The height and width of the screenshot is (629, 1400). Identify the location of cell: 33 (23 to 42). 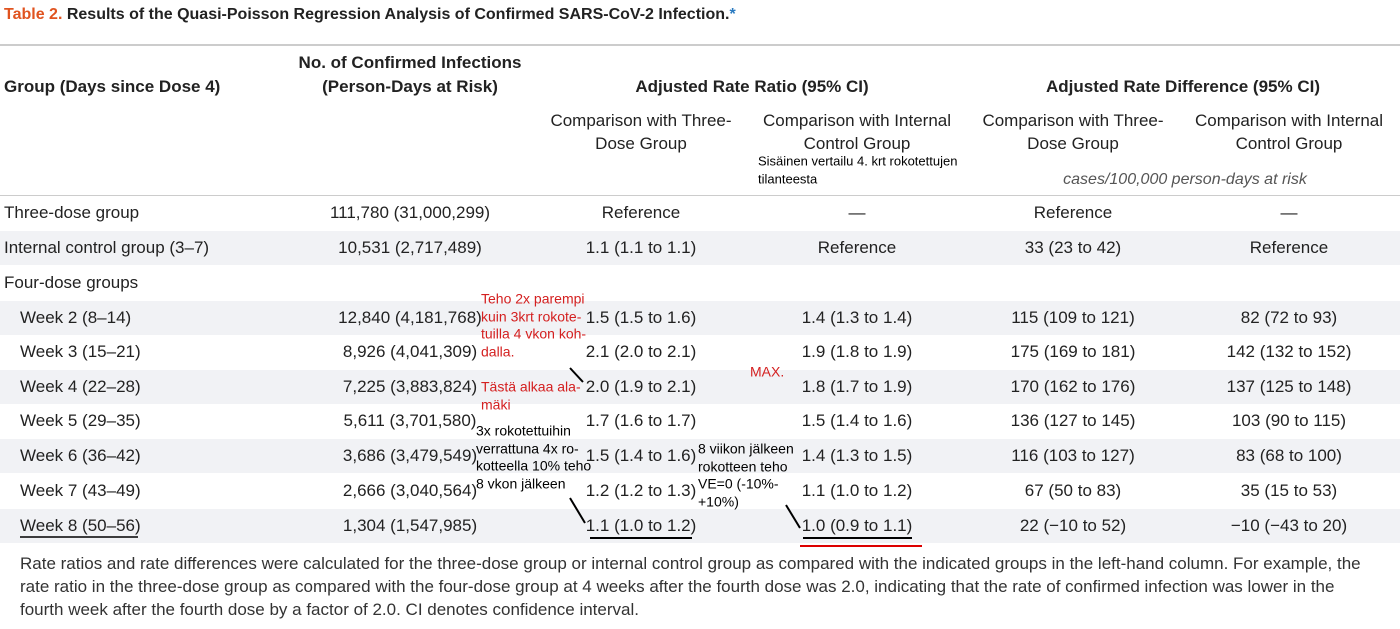
(1073, 247).